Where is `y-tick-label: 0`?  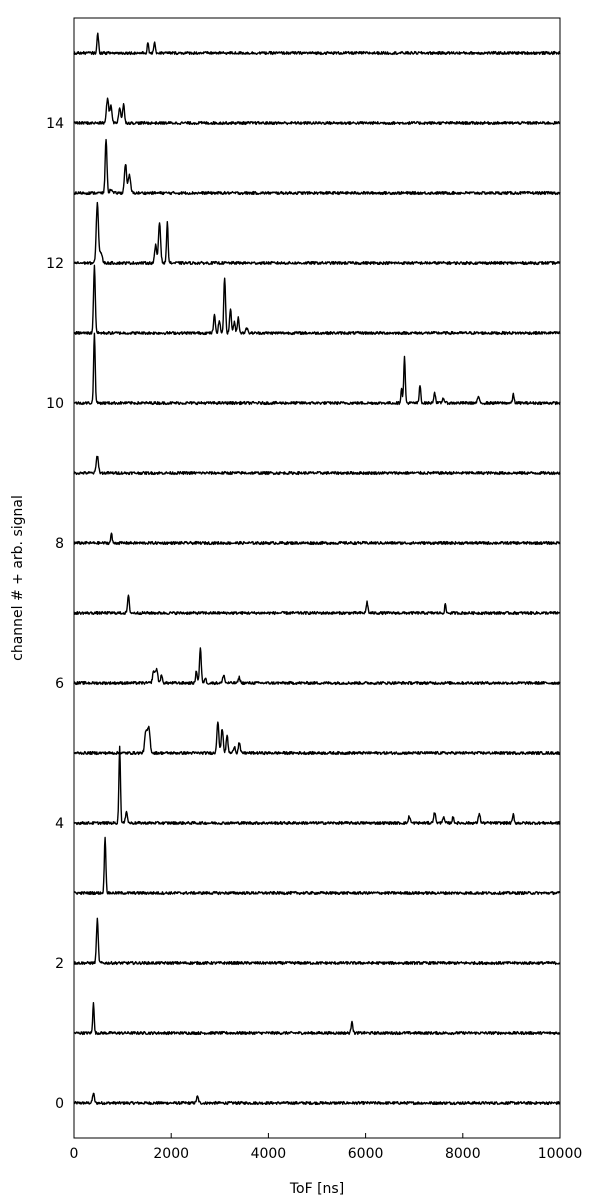
y-tick-label: 0 is located at coordinates (59, 1104).